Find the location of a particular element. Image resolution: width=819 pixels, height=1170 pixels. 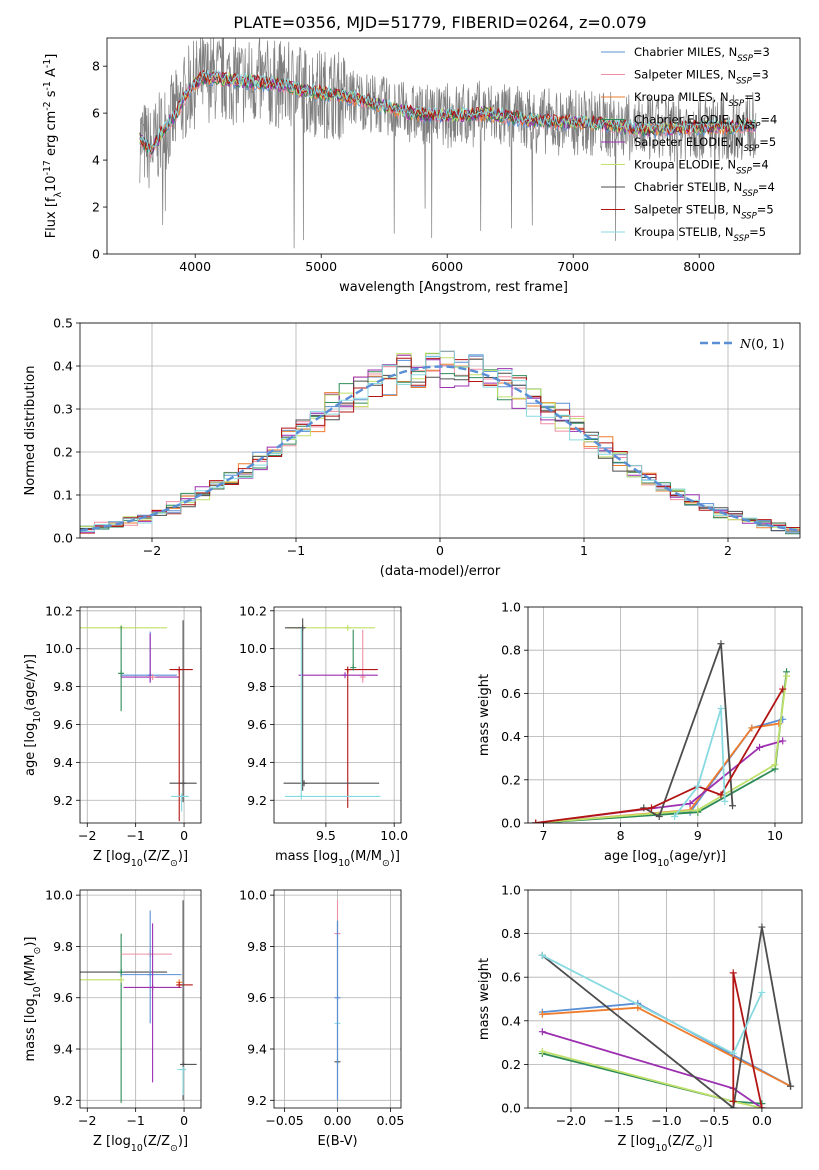

x-tick-label: 0.05 is located at coordinates (390, 1120).